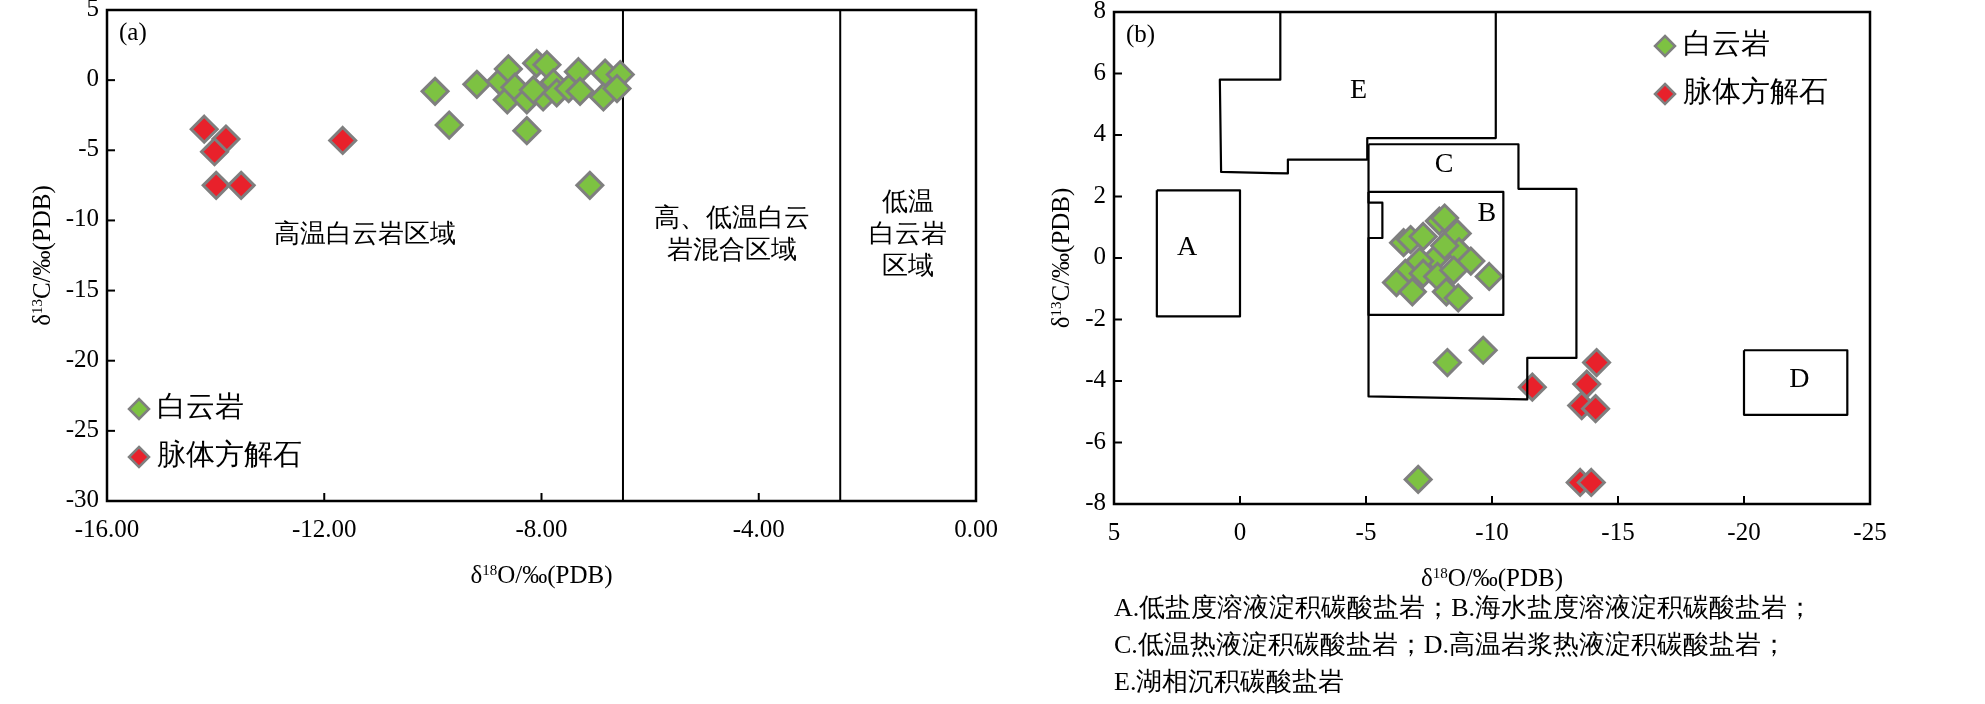 The width and height of the screenshot is (1985, 704). What do you see at coordinates (107, 528) in the screenshot?
I see `x-tick-label: -16.00` at bounding box center [107, 528].